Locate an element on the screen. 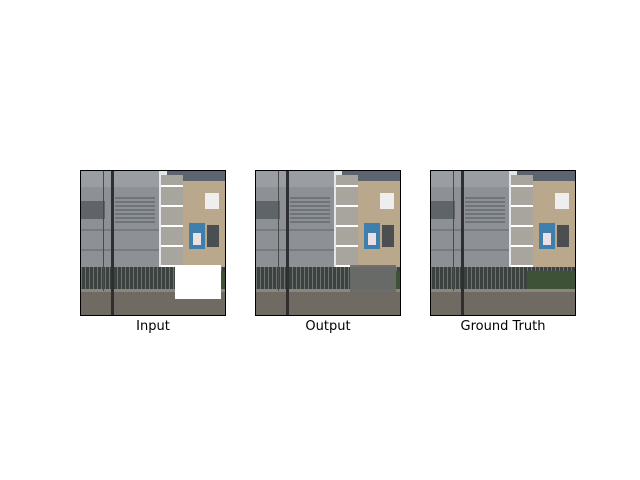  ground-truth-panel is located at coordinates (503, 243).